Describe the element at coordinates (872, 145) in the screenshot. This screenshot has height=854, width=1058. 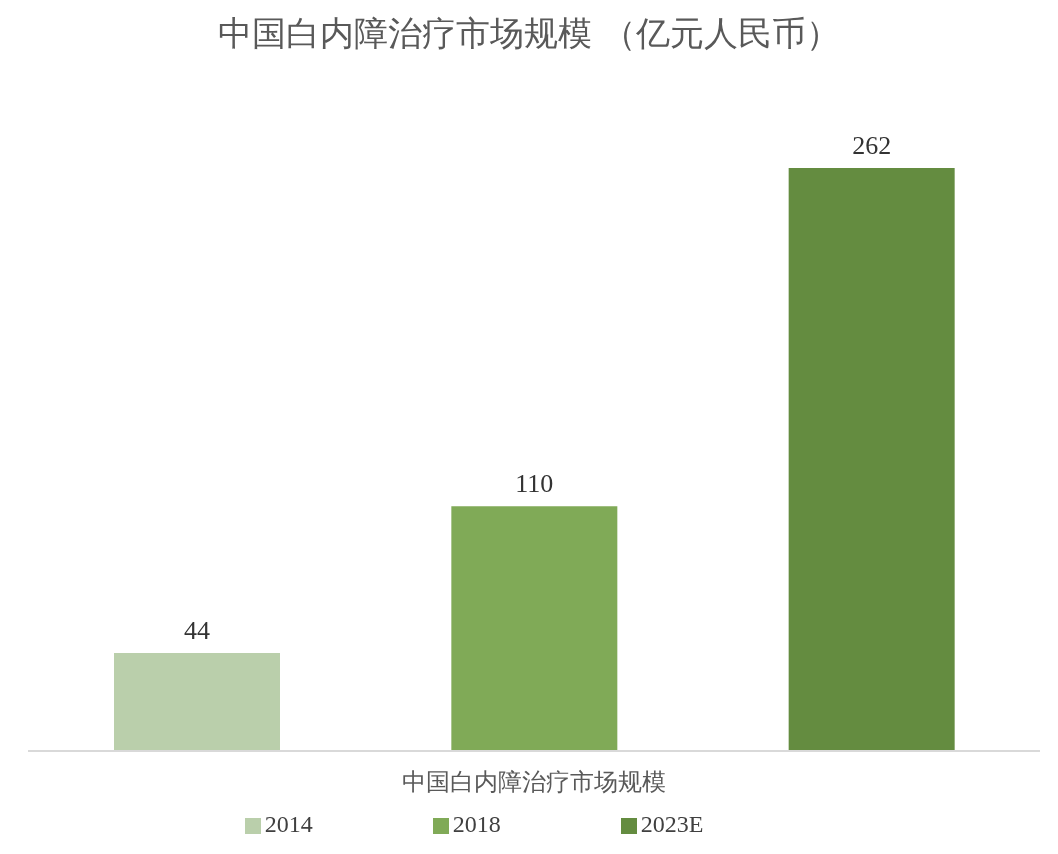
I see `data-label: 262` at that location.